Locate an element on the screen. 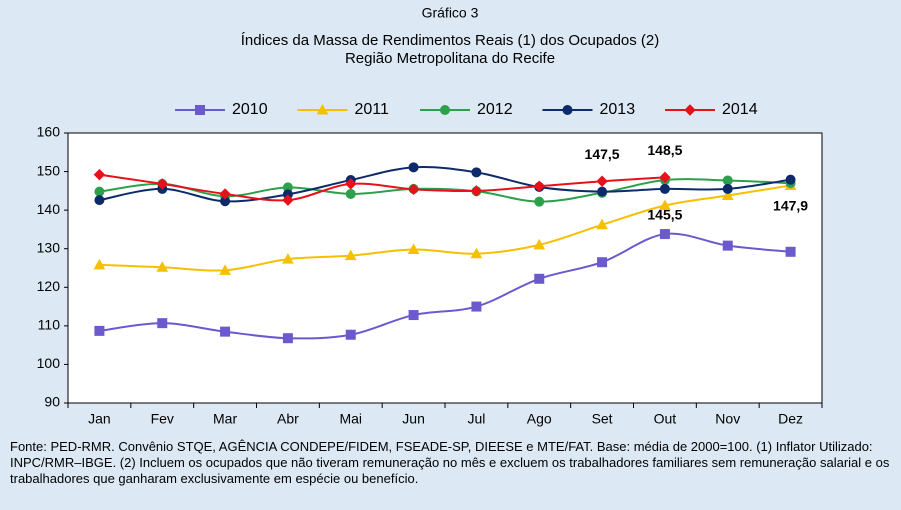 This screenshot has width=901, height=510. legend-label: 2013 is located at coordinates (618, 109).